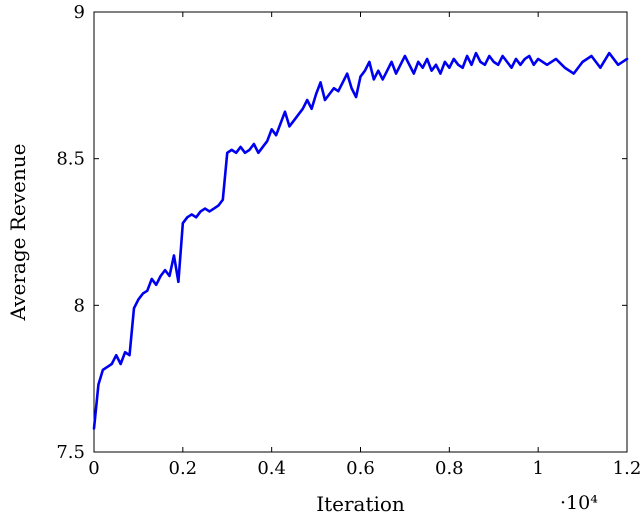 The image size is (640, 529). What do you see at coordinates (626, 468) in the screenshot?
I see `x-tick-label: 1.2` at bounding box center [626, 468].